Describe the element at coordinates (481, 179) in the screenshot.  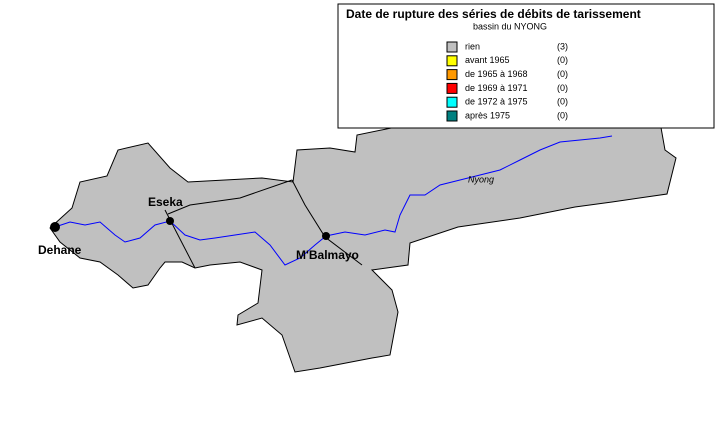
I see `river-label: Nyong` at that location.